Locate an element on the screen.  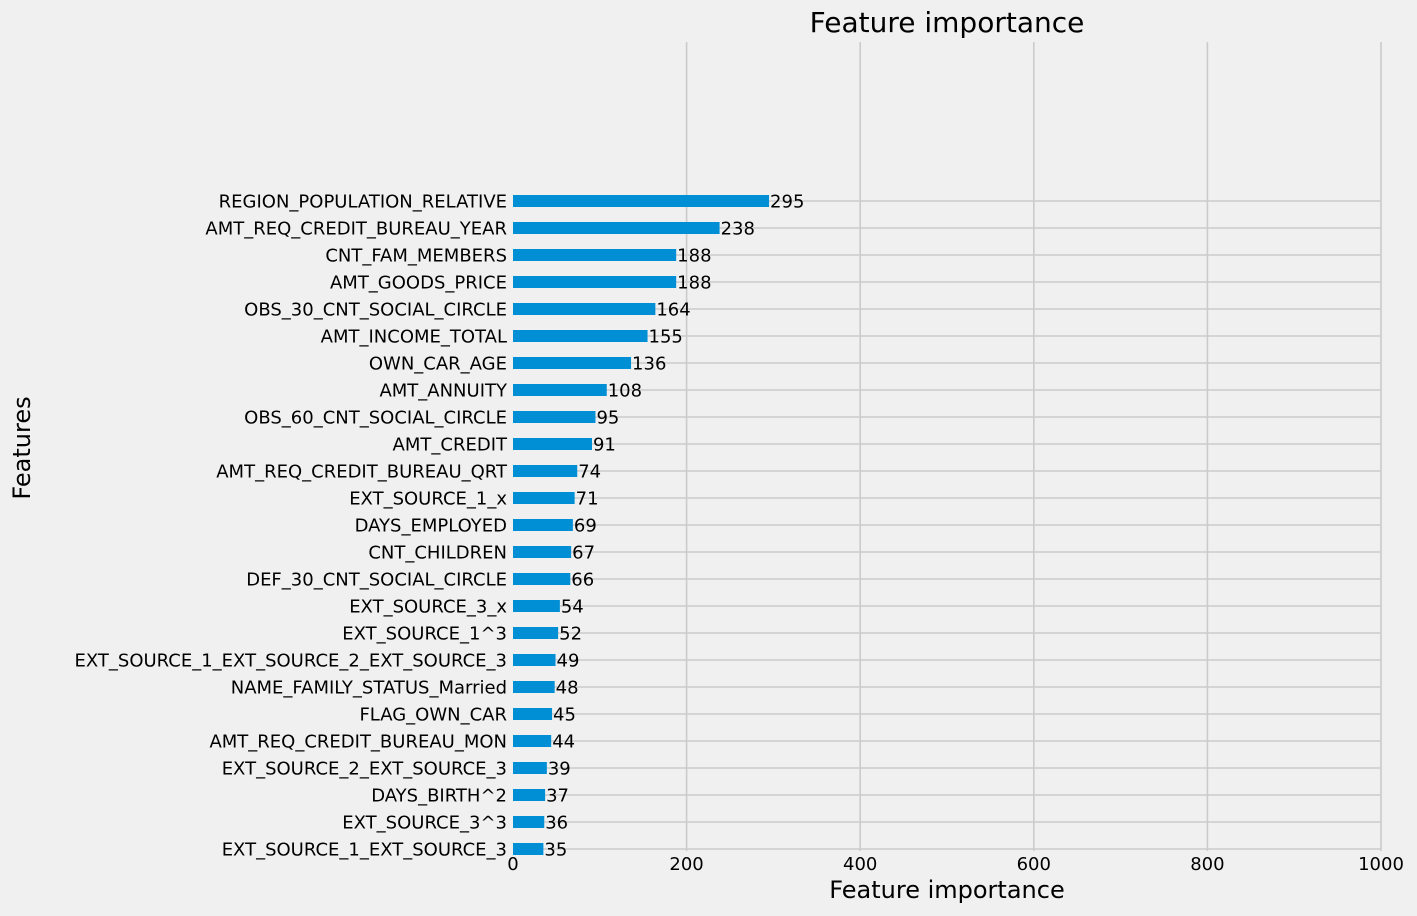
y-tick-label: DEF_30_CNT_SOCIAL_CIRCLE is located at coordinates (376, 580).